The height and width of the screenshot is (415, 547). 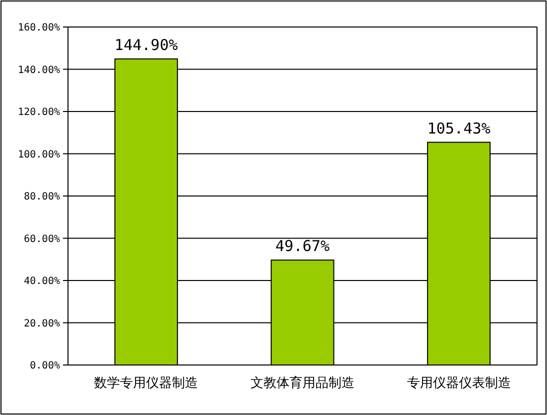 What do you see at coordinates (302, 383) in the screenshot?
I see `x-tick-label: 文教体育用品制造` at bounding box center [302, 383].